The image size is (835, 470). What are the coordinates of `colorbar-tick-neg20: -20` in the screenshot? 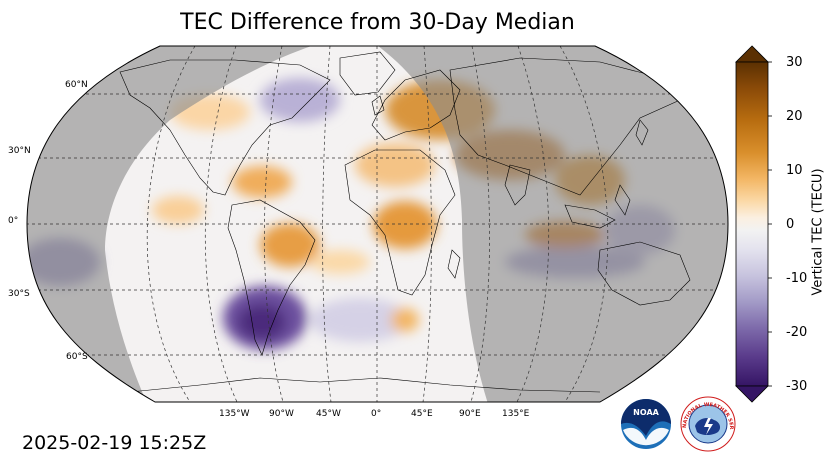 It's located at (797, 332).